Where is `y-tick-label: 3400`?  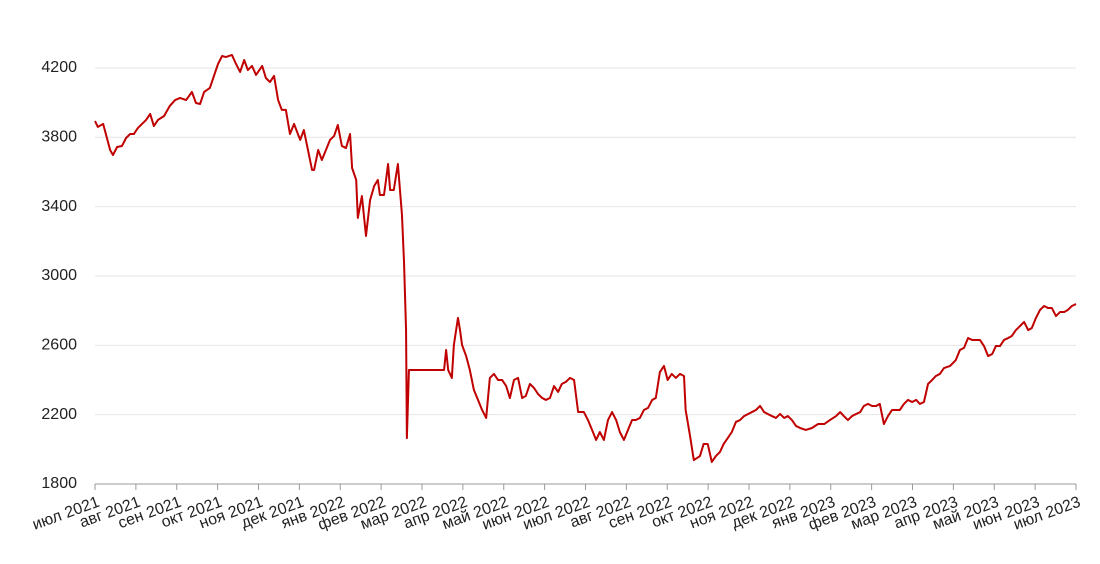 y-tick-label: 3400 is located at coordinates (59, 206).